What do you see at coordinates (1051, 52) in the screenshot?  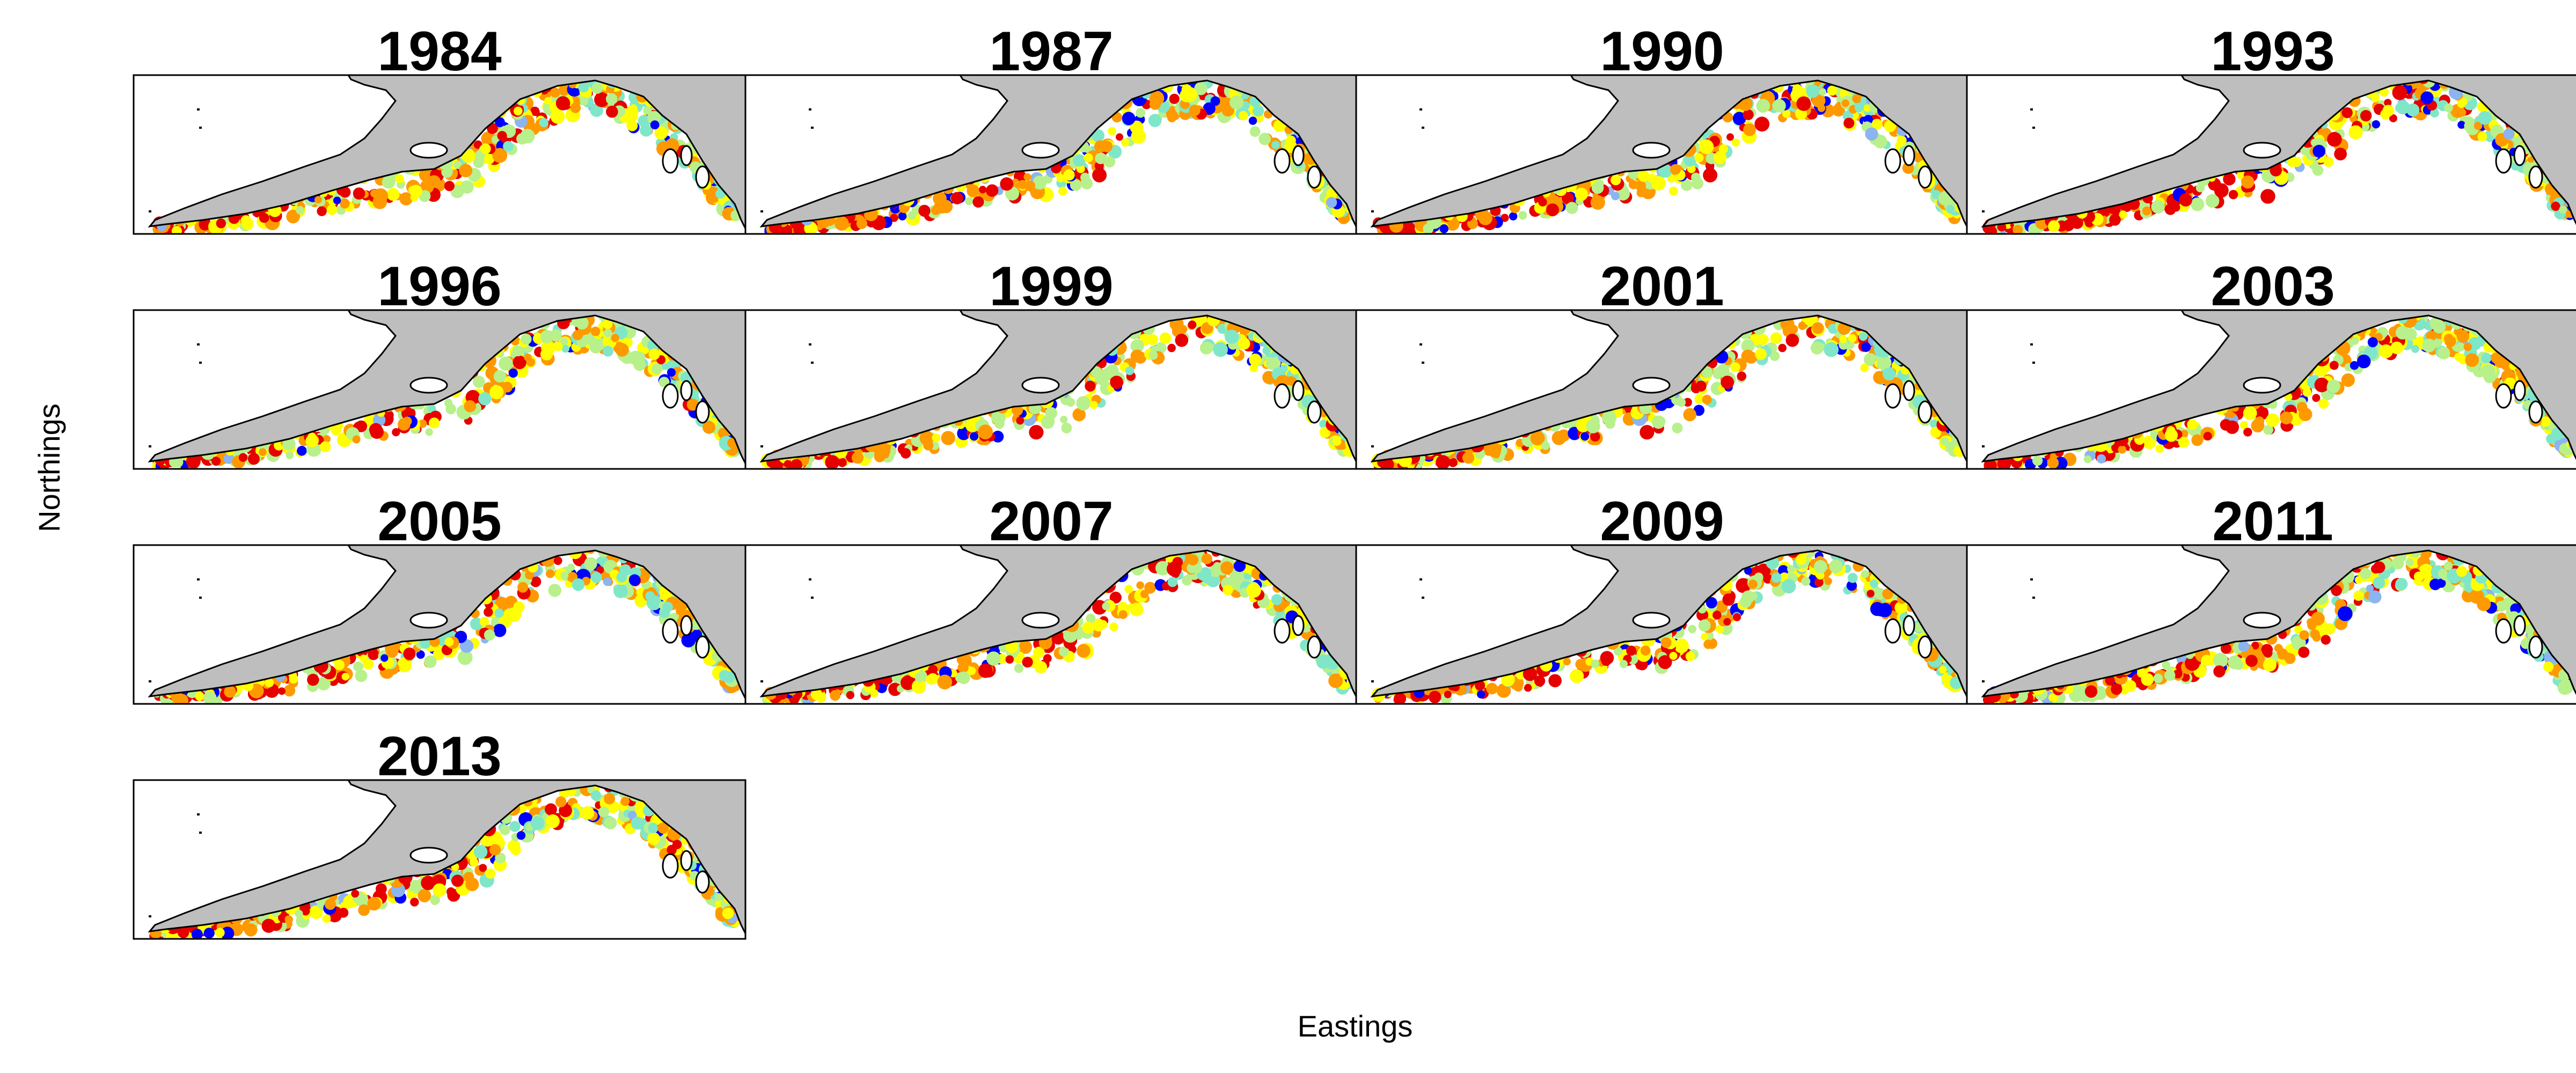 I see `panel-title-1987: 1987` at bounding box center [1051, 52].